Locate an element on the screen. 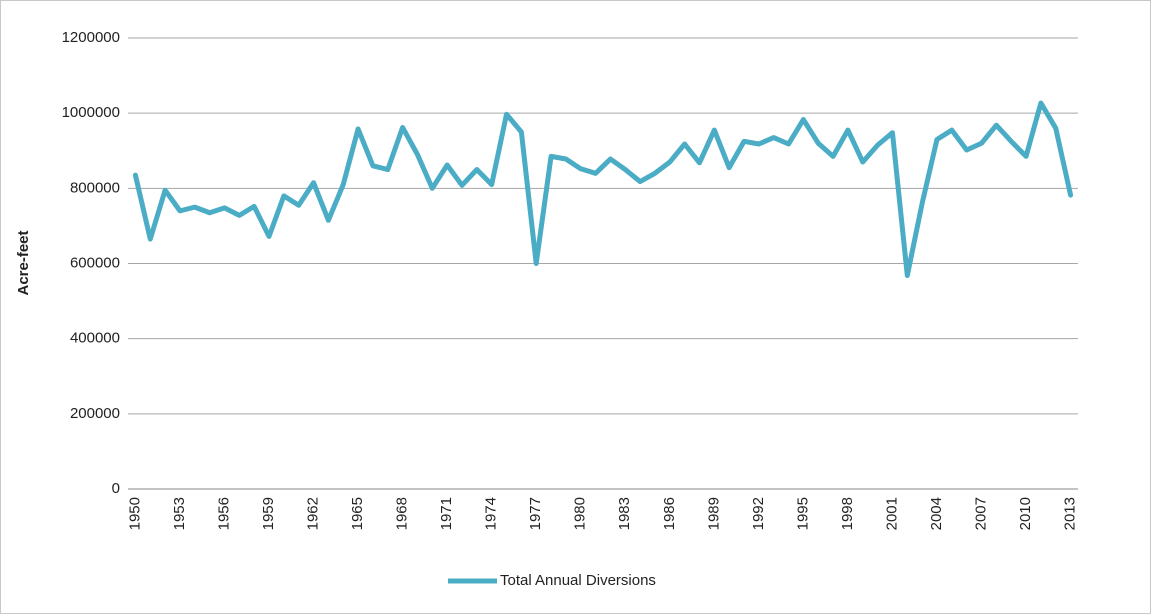  x-tick-label: 1974 is located at coordinates (491, 513).